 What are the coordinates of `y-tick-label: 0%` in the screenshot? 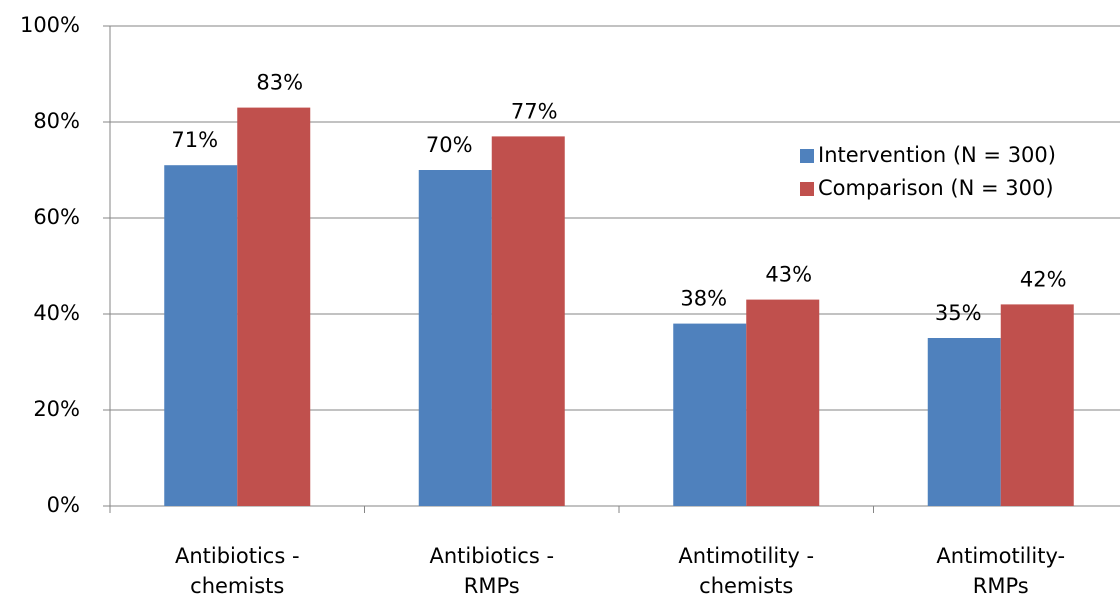 It's located at (63, 505).